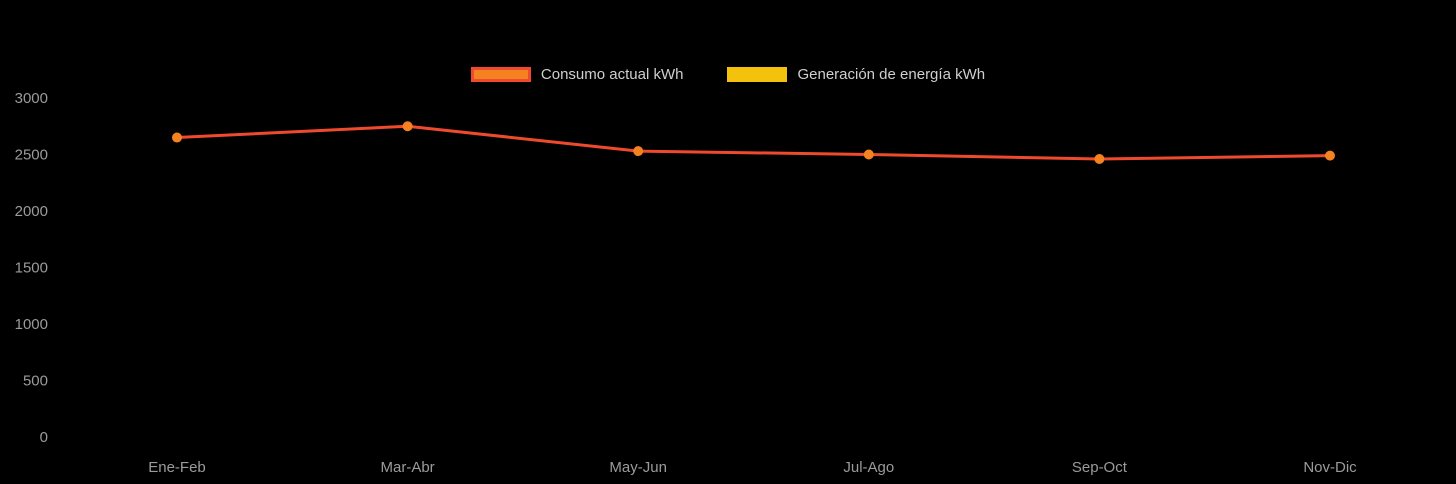 Image resolution: width=1456 pixels, height=484 pixels. What do you see at coordinates (757, 74) in the screenshot?
I see `legend-swatch-generacion` at bounding box center [757, 74].